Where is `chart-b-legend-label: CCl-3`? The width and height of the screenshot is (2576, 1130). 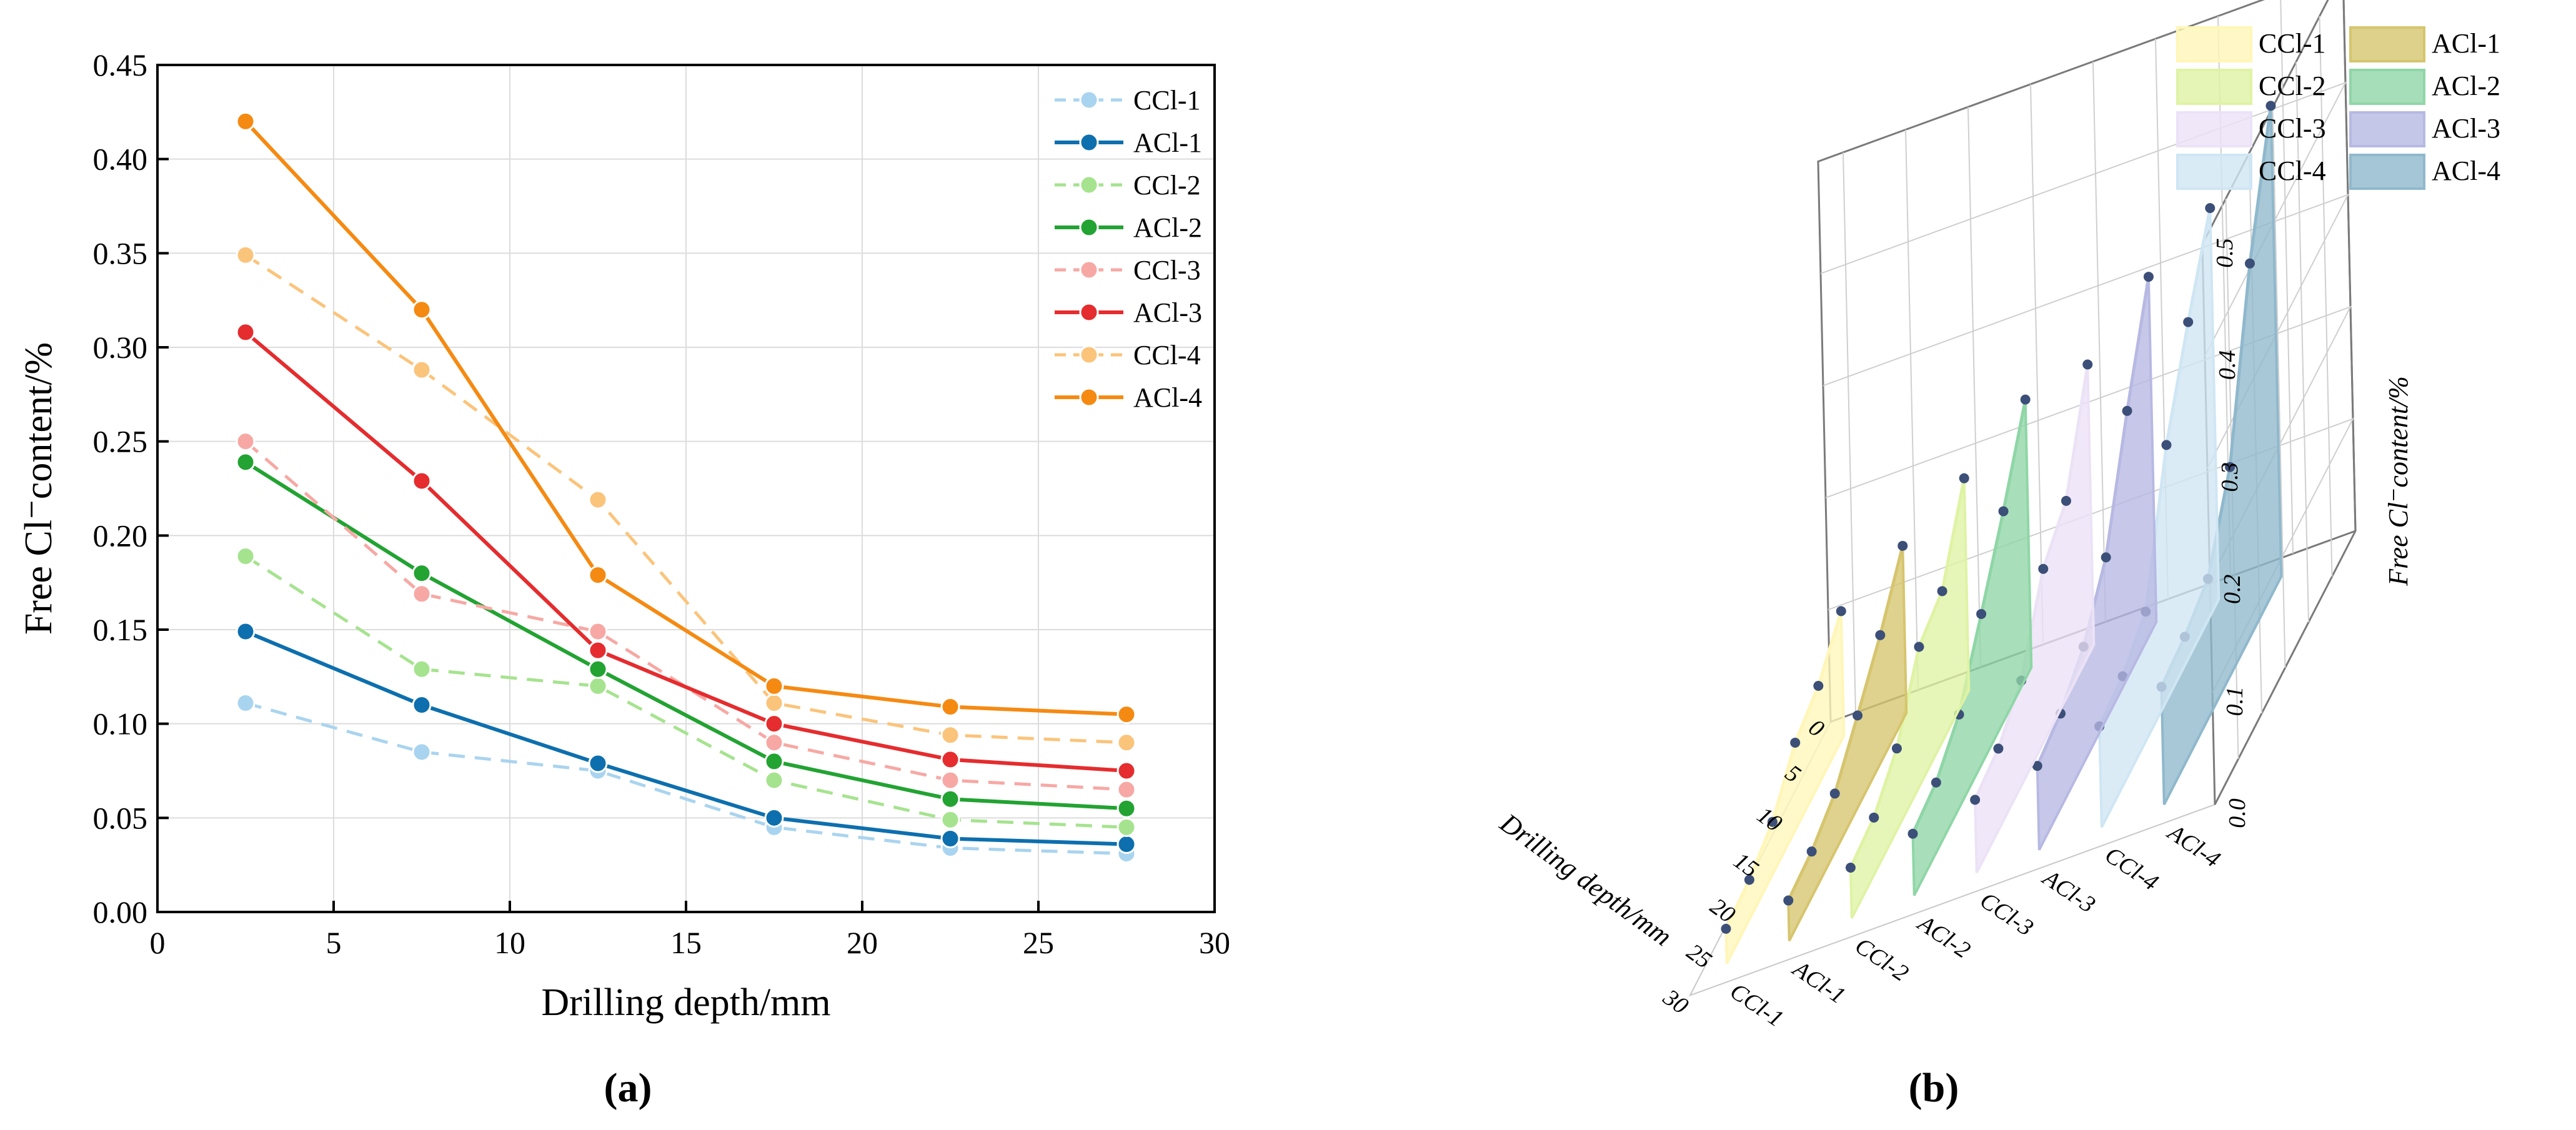 chart-b-legend-label: CCl-3 is located at coordinates (2292, 129).